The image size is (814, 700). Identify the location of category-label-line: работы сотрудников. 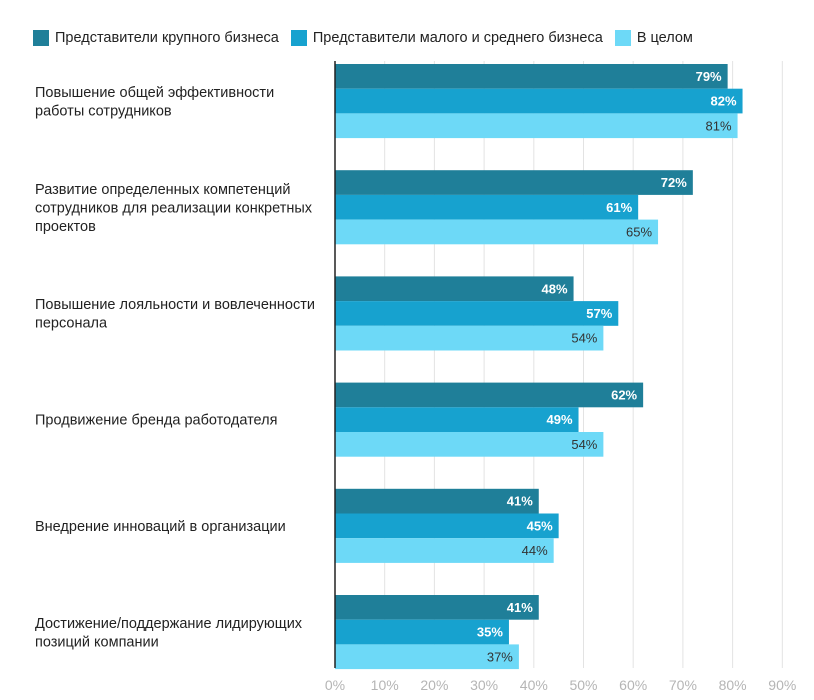
(103, 111).